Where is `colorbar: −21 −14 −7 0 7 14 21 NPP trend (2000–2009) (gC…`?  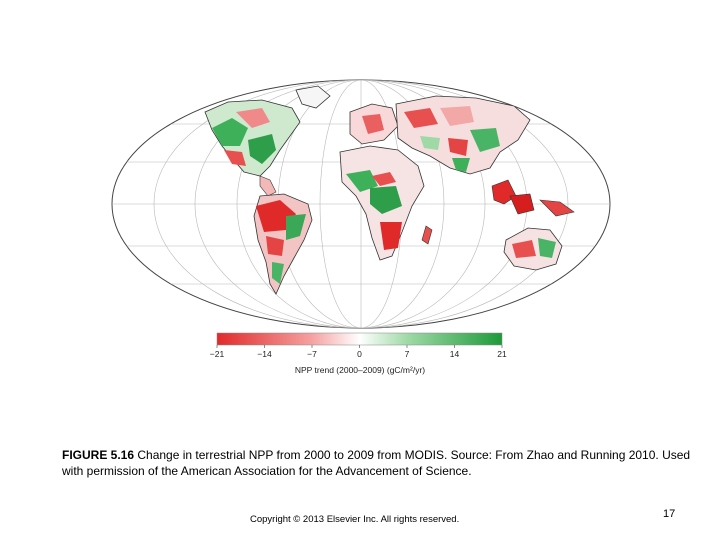
colorbar: −21 −14 −7 0 7 14 21 NPP trend (2000–2009) (gC… is located at coordinates (358, 353).